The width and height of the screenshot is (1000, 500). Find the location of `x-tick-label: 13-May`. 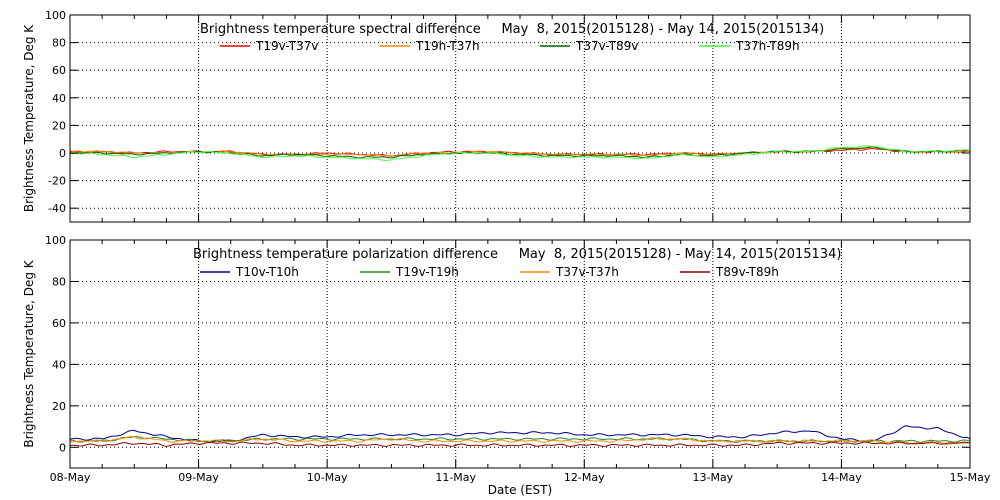

x-tick-label: 13-May is located at coordinates (712, 477).